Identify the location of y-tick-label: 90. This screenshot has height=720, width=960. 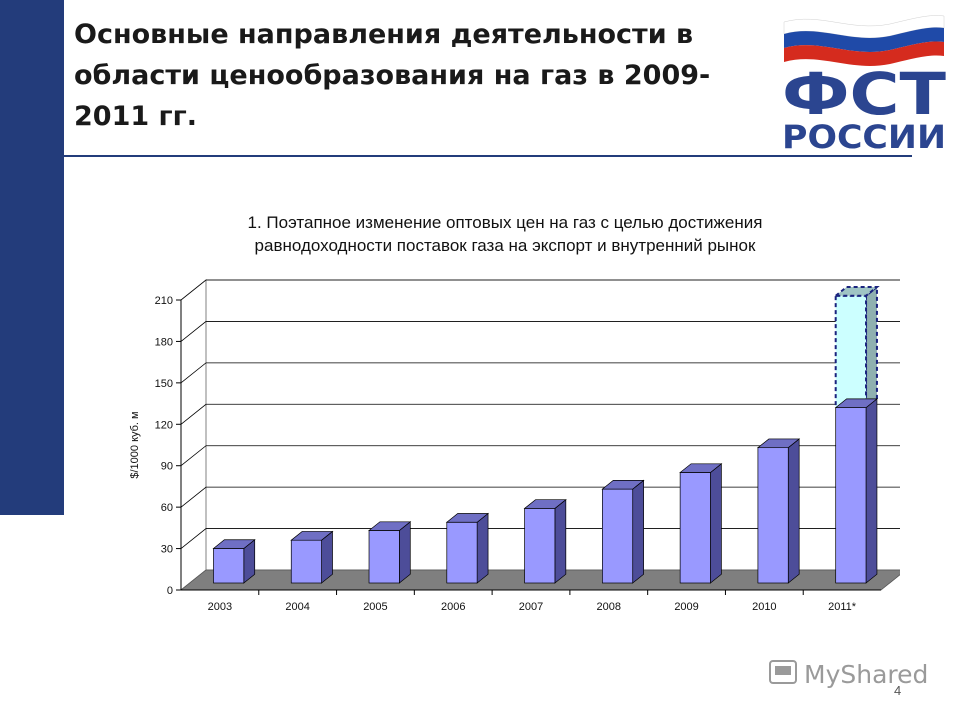
(167, 467).